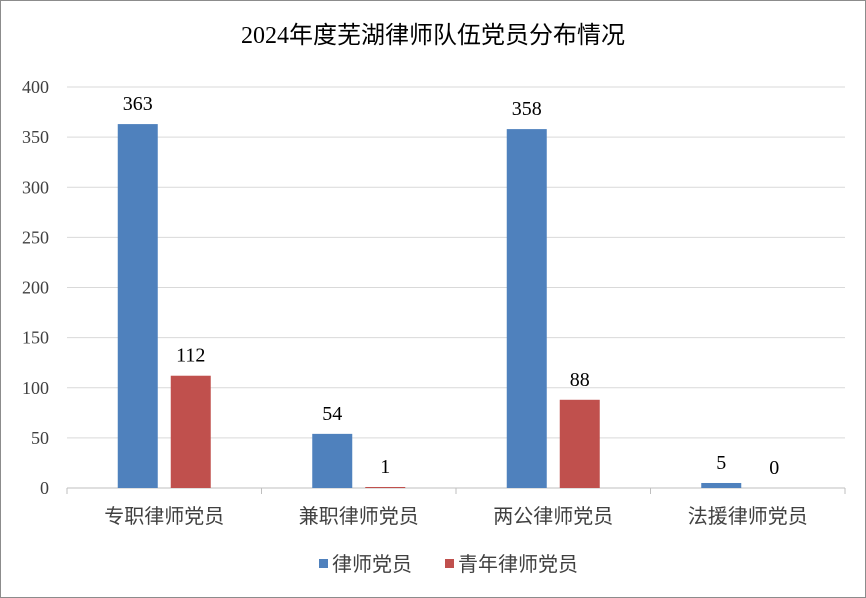 The height and width of the screenshot is (598, 866). I want to click on legend-label: 律师党员, so click(372, 564).